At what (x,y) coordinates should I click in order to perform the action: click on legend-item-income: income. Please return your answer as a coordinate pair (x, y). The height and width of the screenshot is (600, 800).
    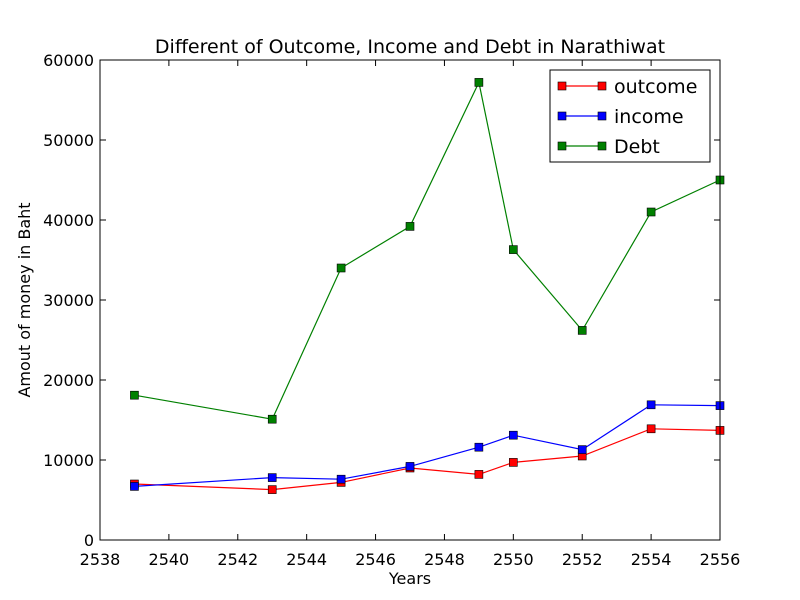
    Looking at the image, I should click on (620, 117).